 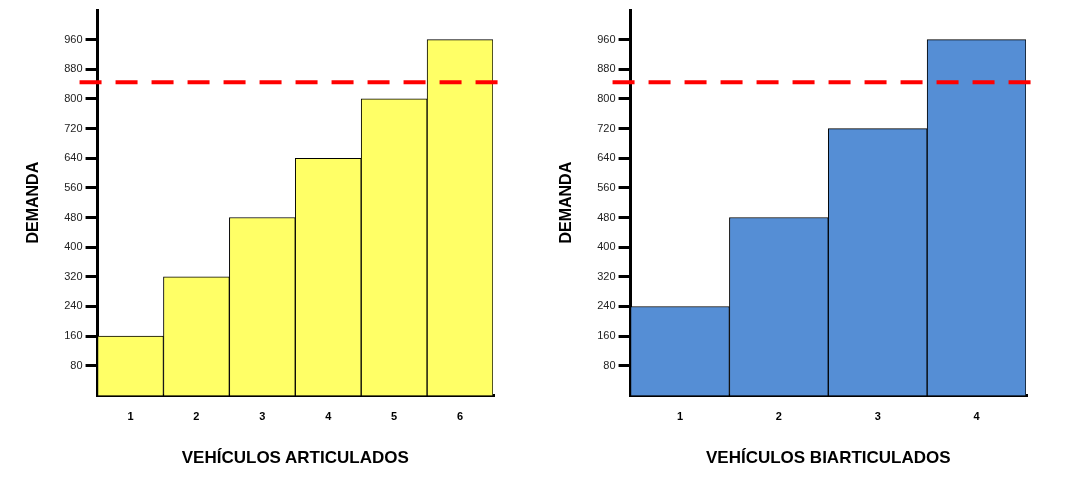 I want to click on x-tick-label: 5, so click(x=394, y=416).